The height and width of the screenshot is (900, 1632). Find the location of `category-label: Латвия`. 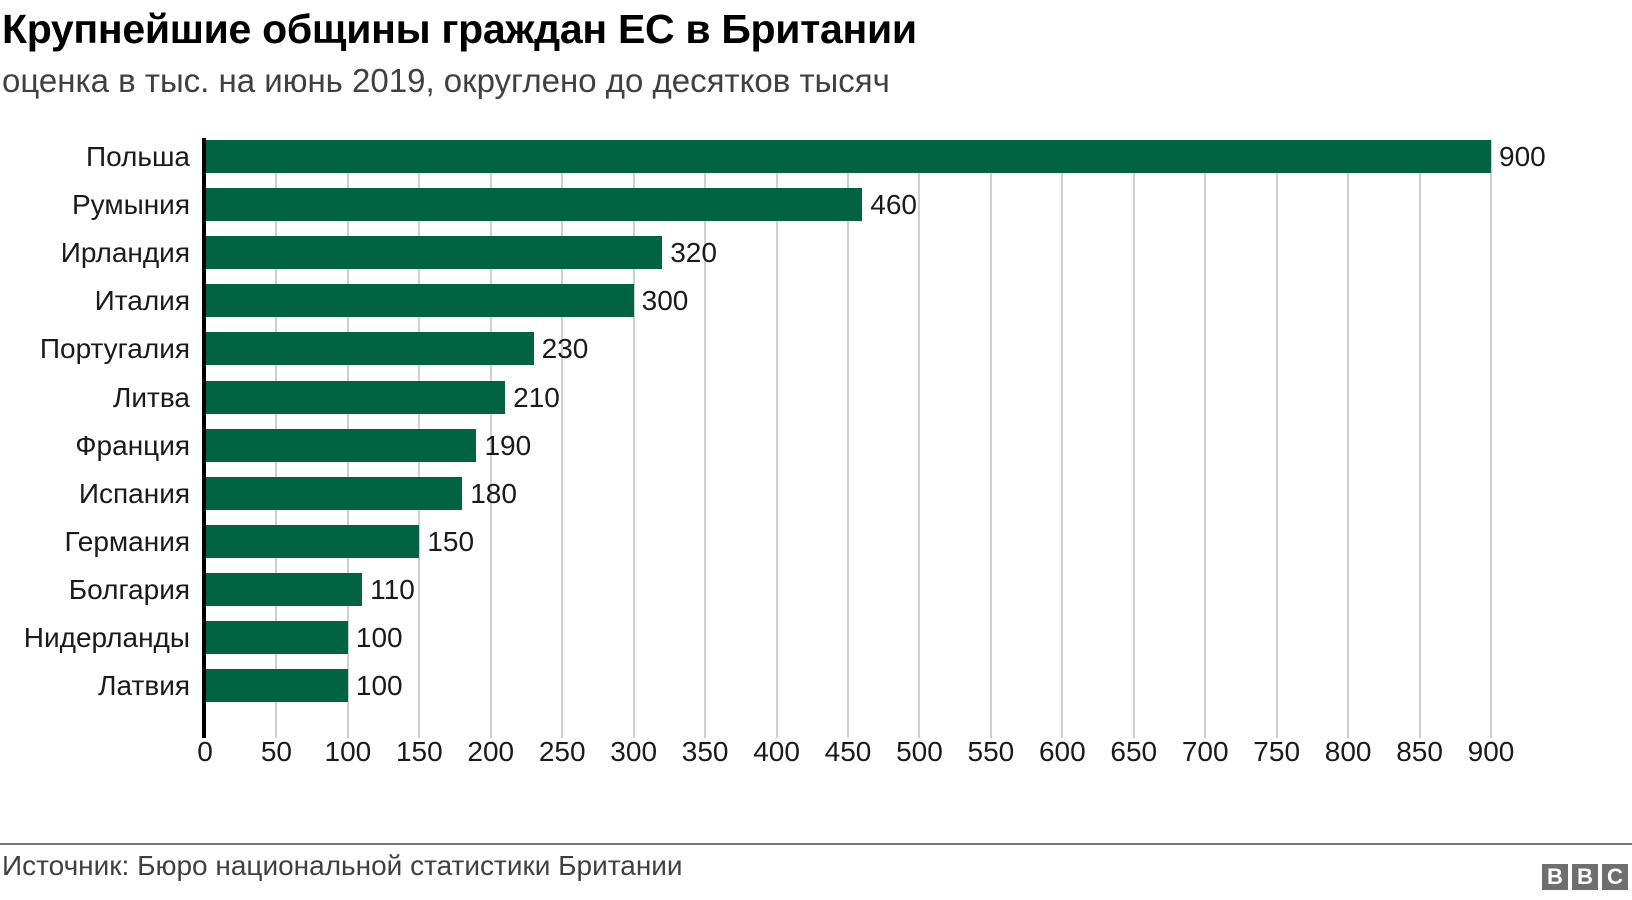

category-label: Латвия is located at coordinates (144, 686).